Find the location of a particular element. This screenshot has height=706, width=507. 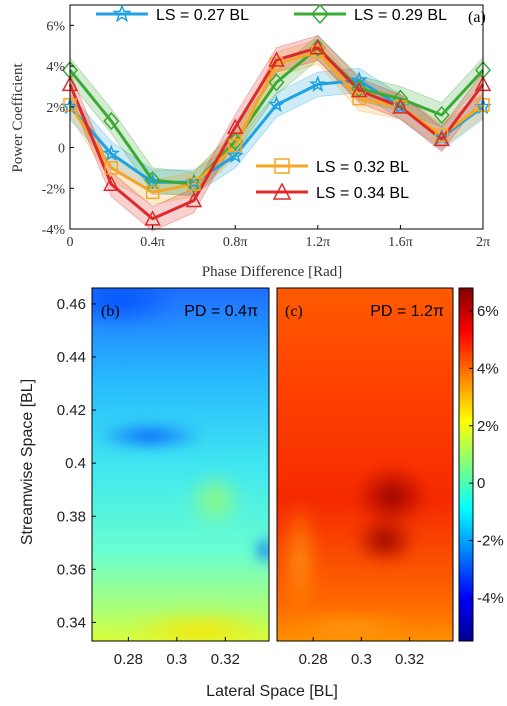

y-tick-label: 0.36 is located at coordinates (71, 569).